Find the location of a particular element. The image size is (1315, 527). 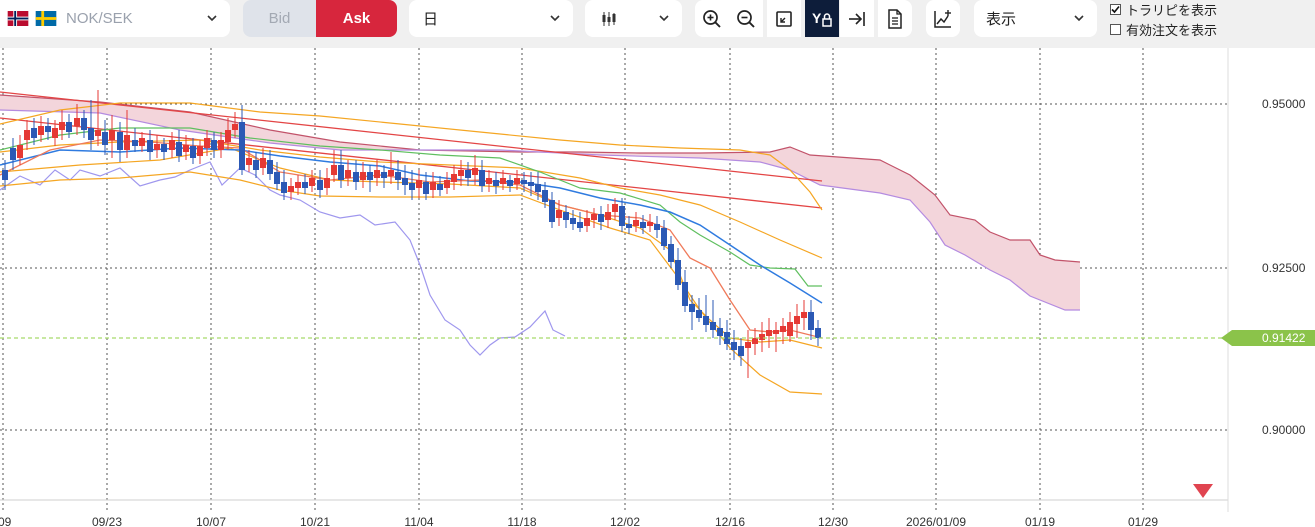

down-triangle-marker-icon is located at coordinates (1203, 491).